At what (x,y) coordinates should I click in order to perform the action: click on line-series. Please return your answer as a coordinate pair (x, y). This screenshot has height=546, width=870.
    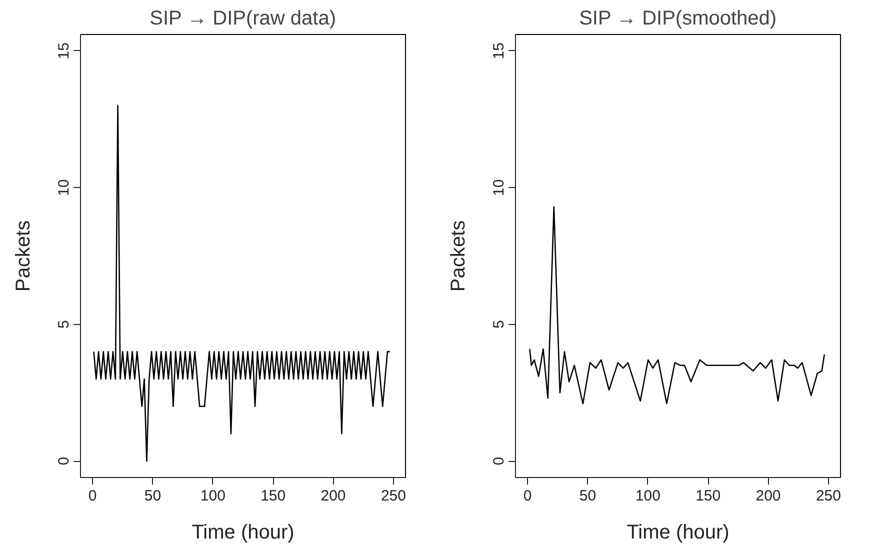
    Looking at the image, I should click on (677, 305).